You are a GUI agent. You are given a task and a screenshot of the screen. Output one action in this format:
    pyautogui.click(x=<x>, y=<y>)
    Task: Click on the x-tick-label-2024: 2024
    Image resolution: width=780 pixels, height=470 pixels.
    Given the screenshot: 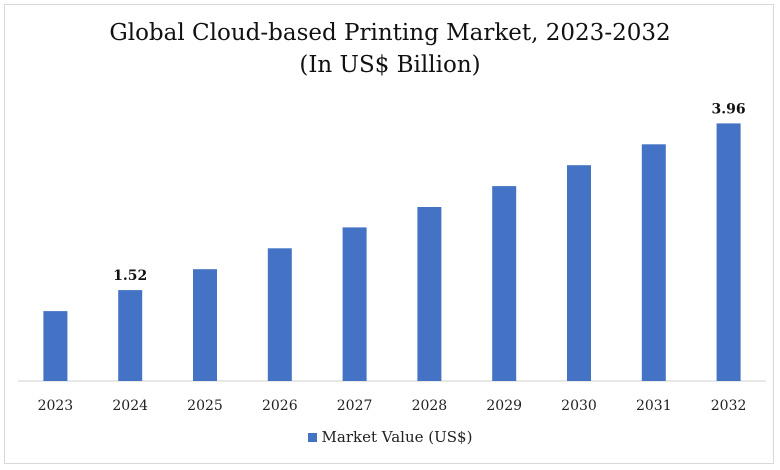 What is the action you would take?
    pyautogui.click(x=130, y=406)
    